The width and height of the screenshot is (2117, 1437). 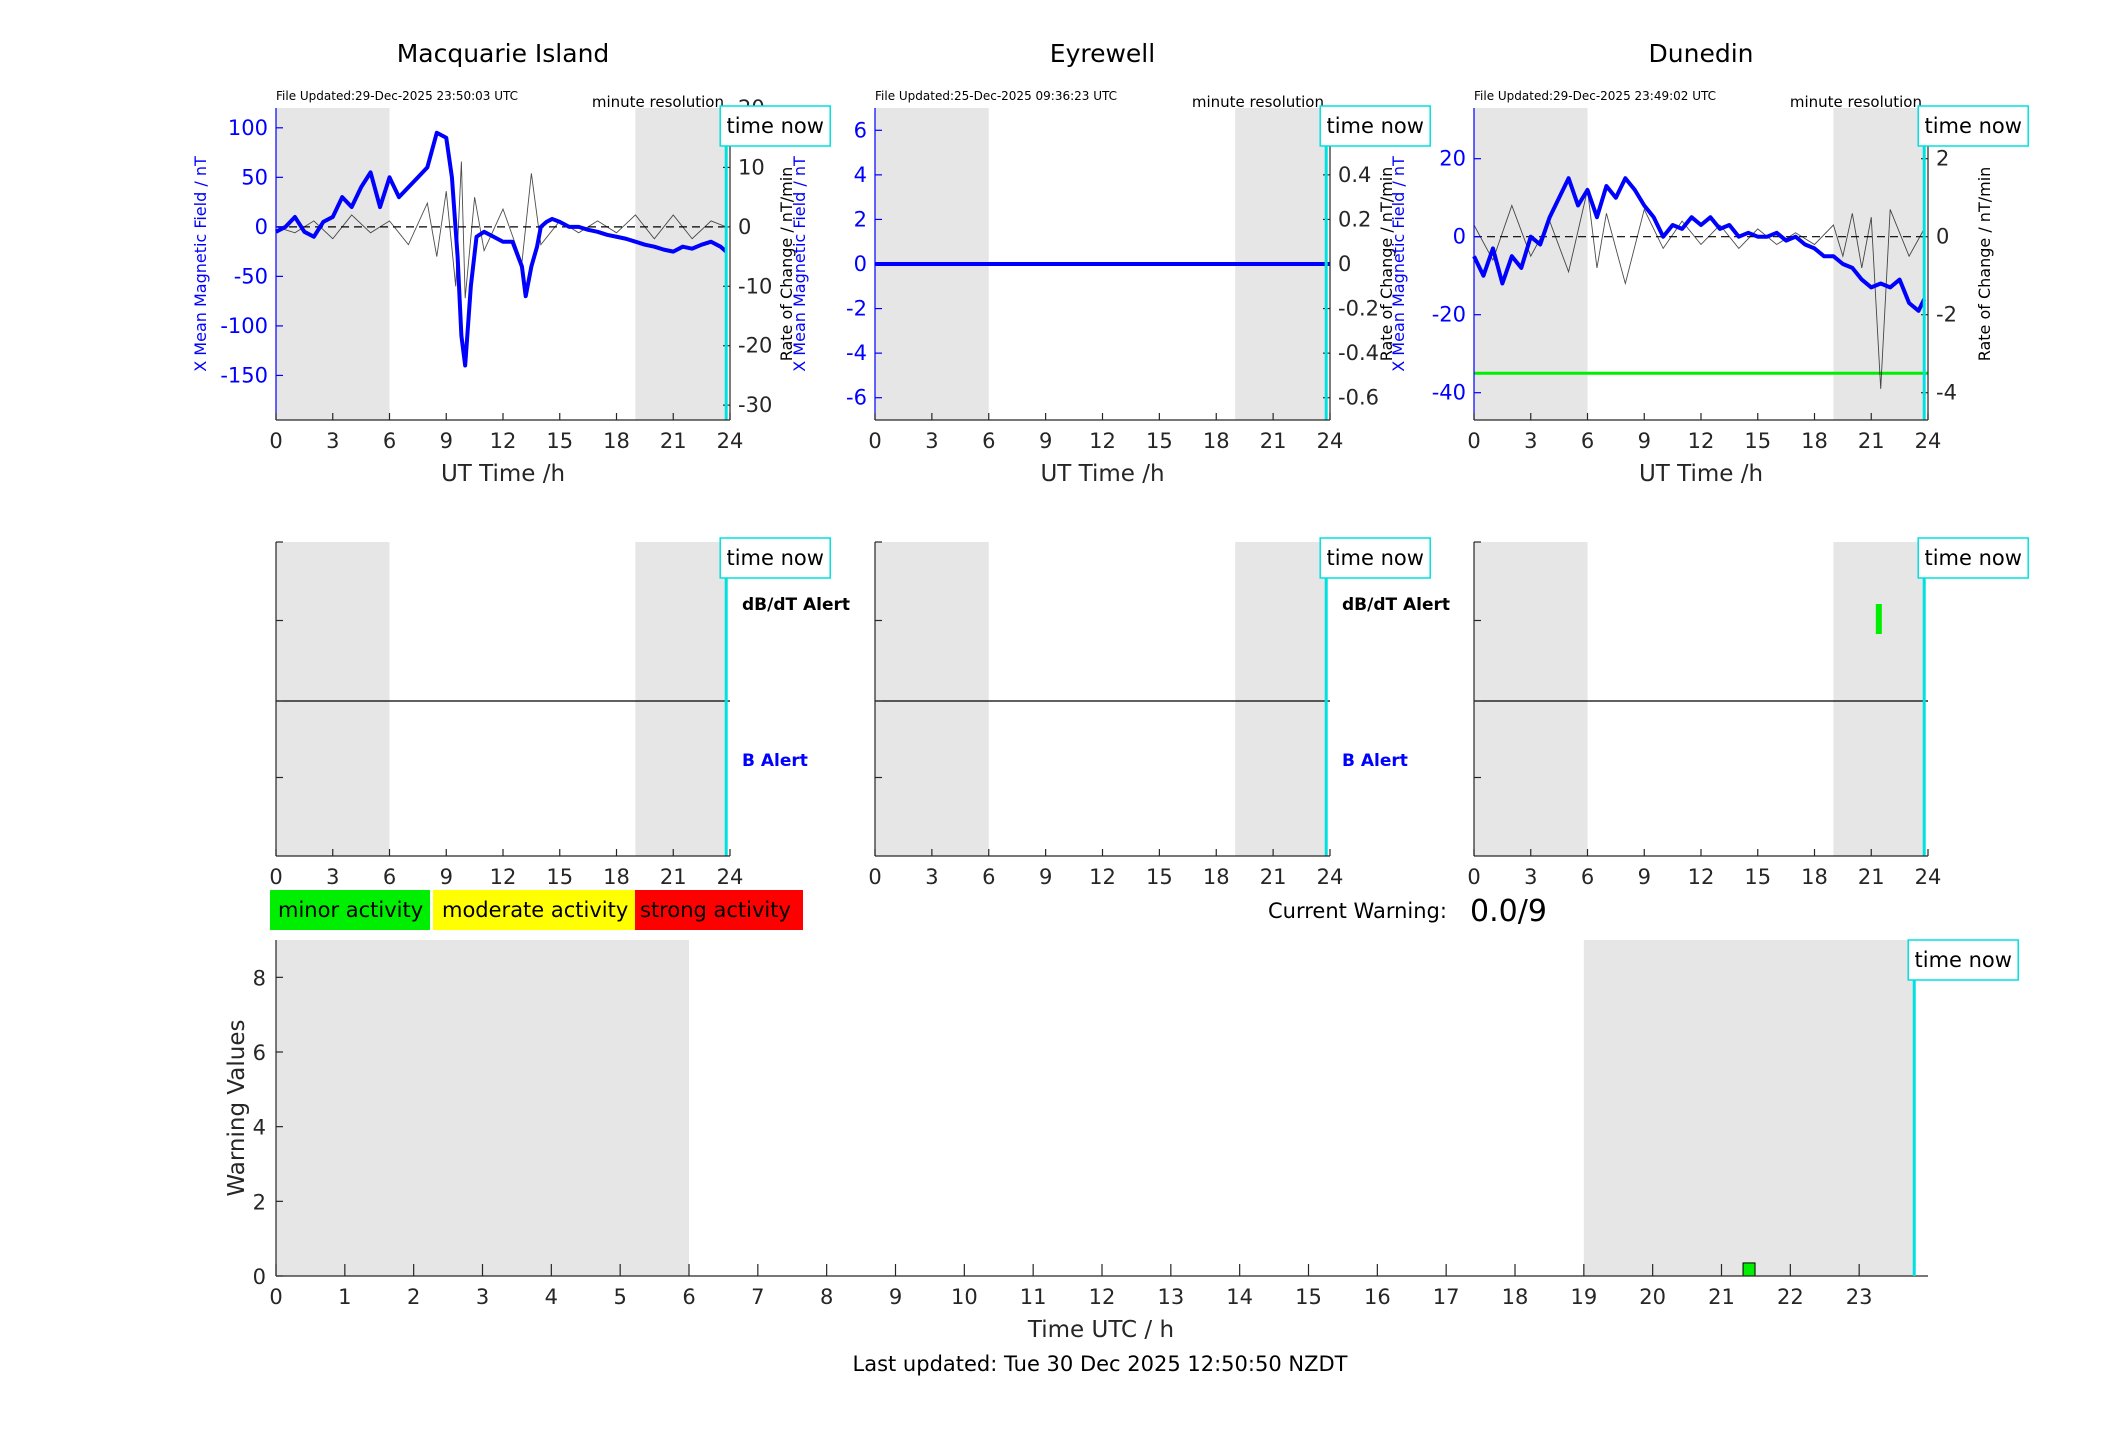 I want to click on alerts-2-b-alert-label: B Alert, so click(x=1375, y=761).